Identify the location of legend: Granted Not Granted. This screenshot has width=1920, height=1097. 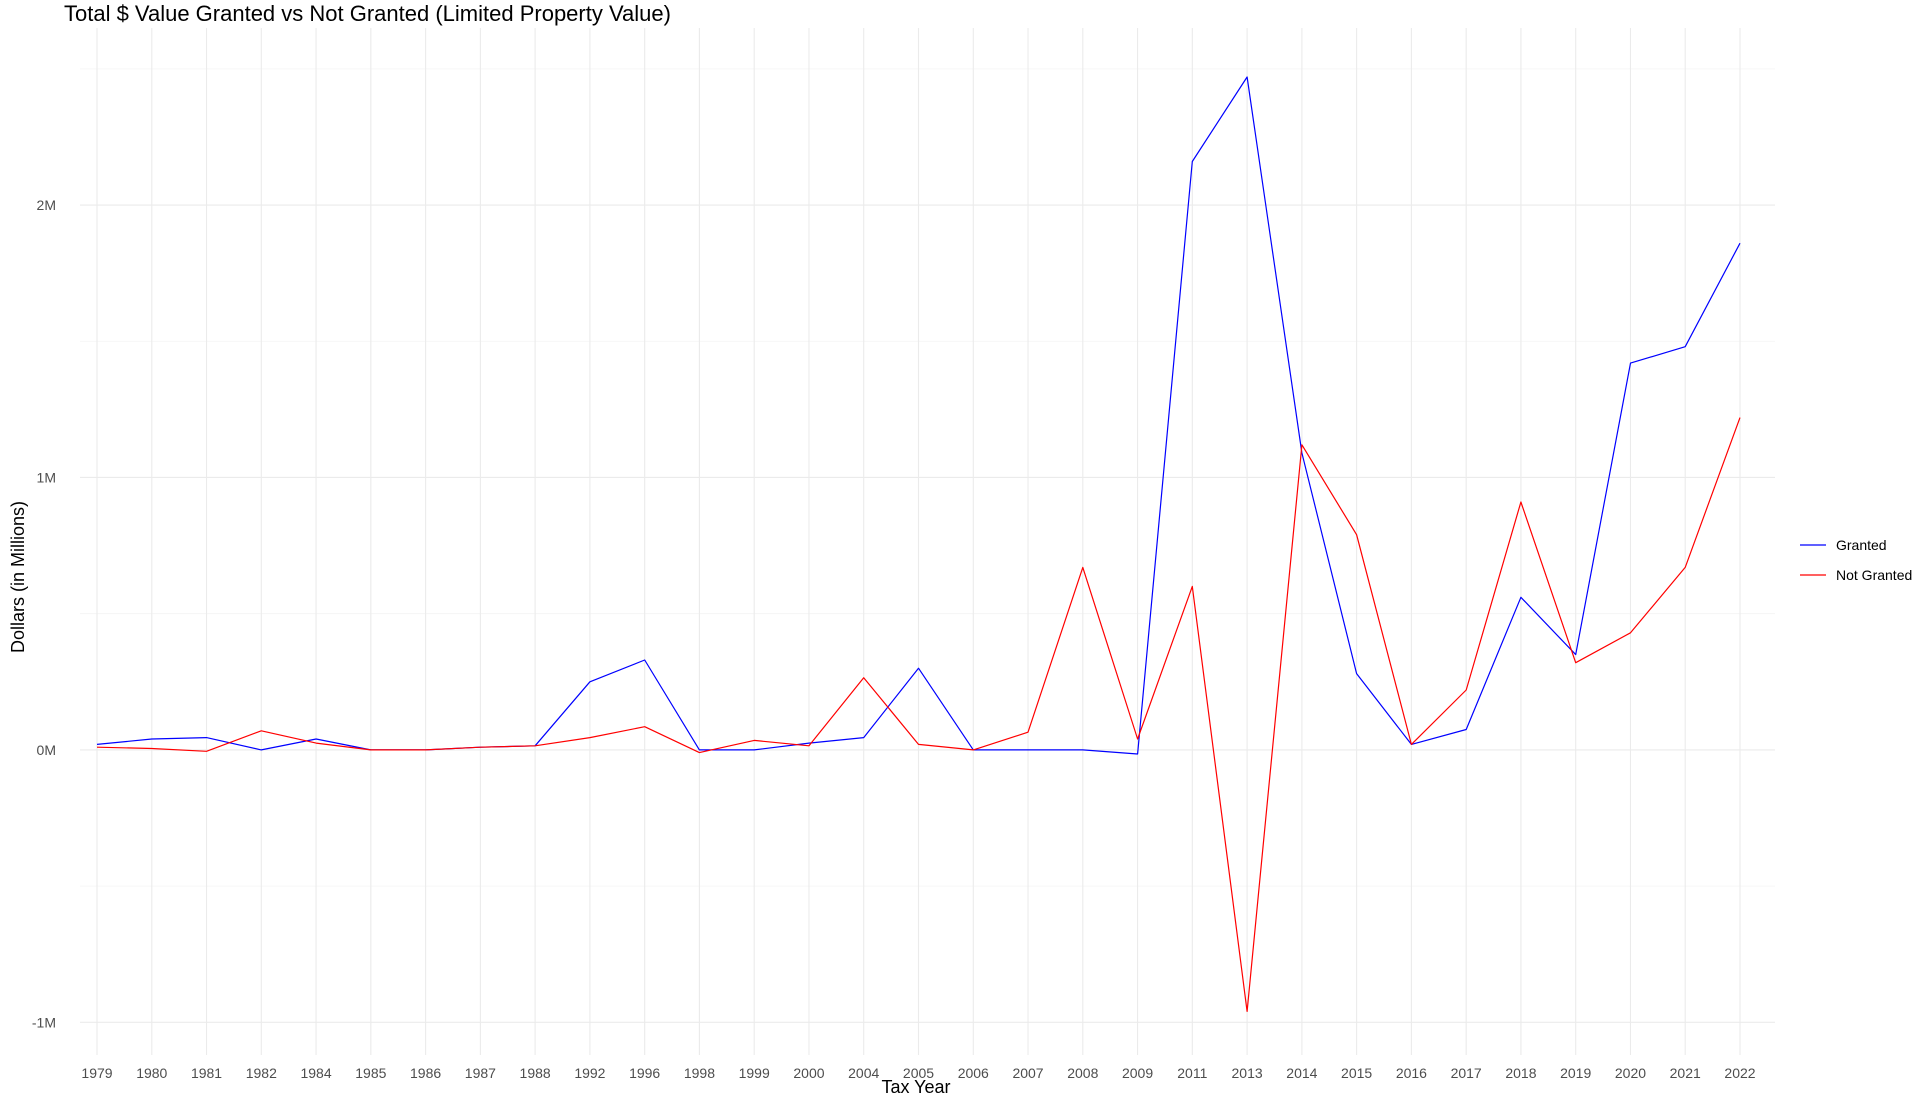
(1856, 560).